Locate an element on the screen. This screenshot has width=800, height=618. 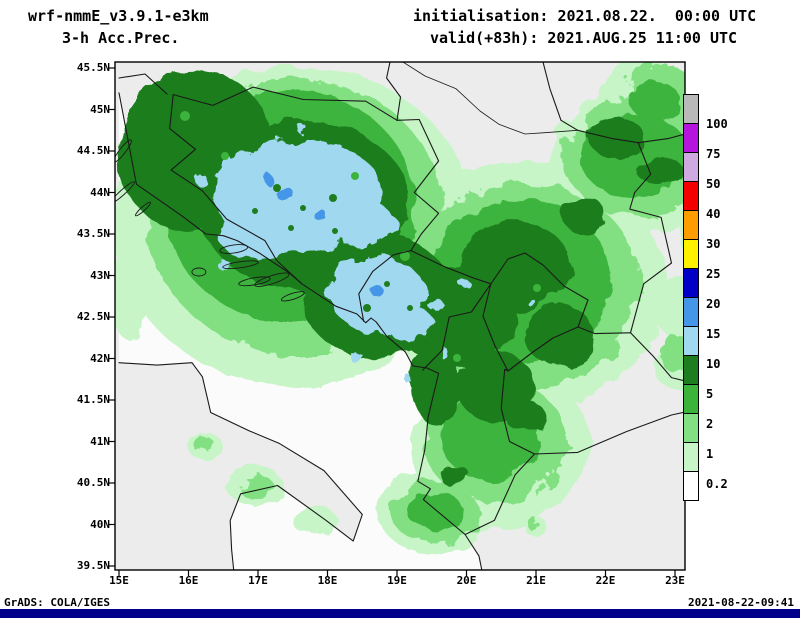
colorbar is located at coordinates (691, 297).